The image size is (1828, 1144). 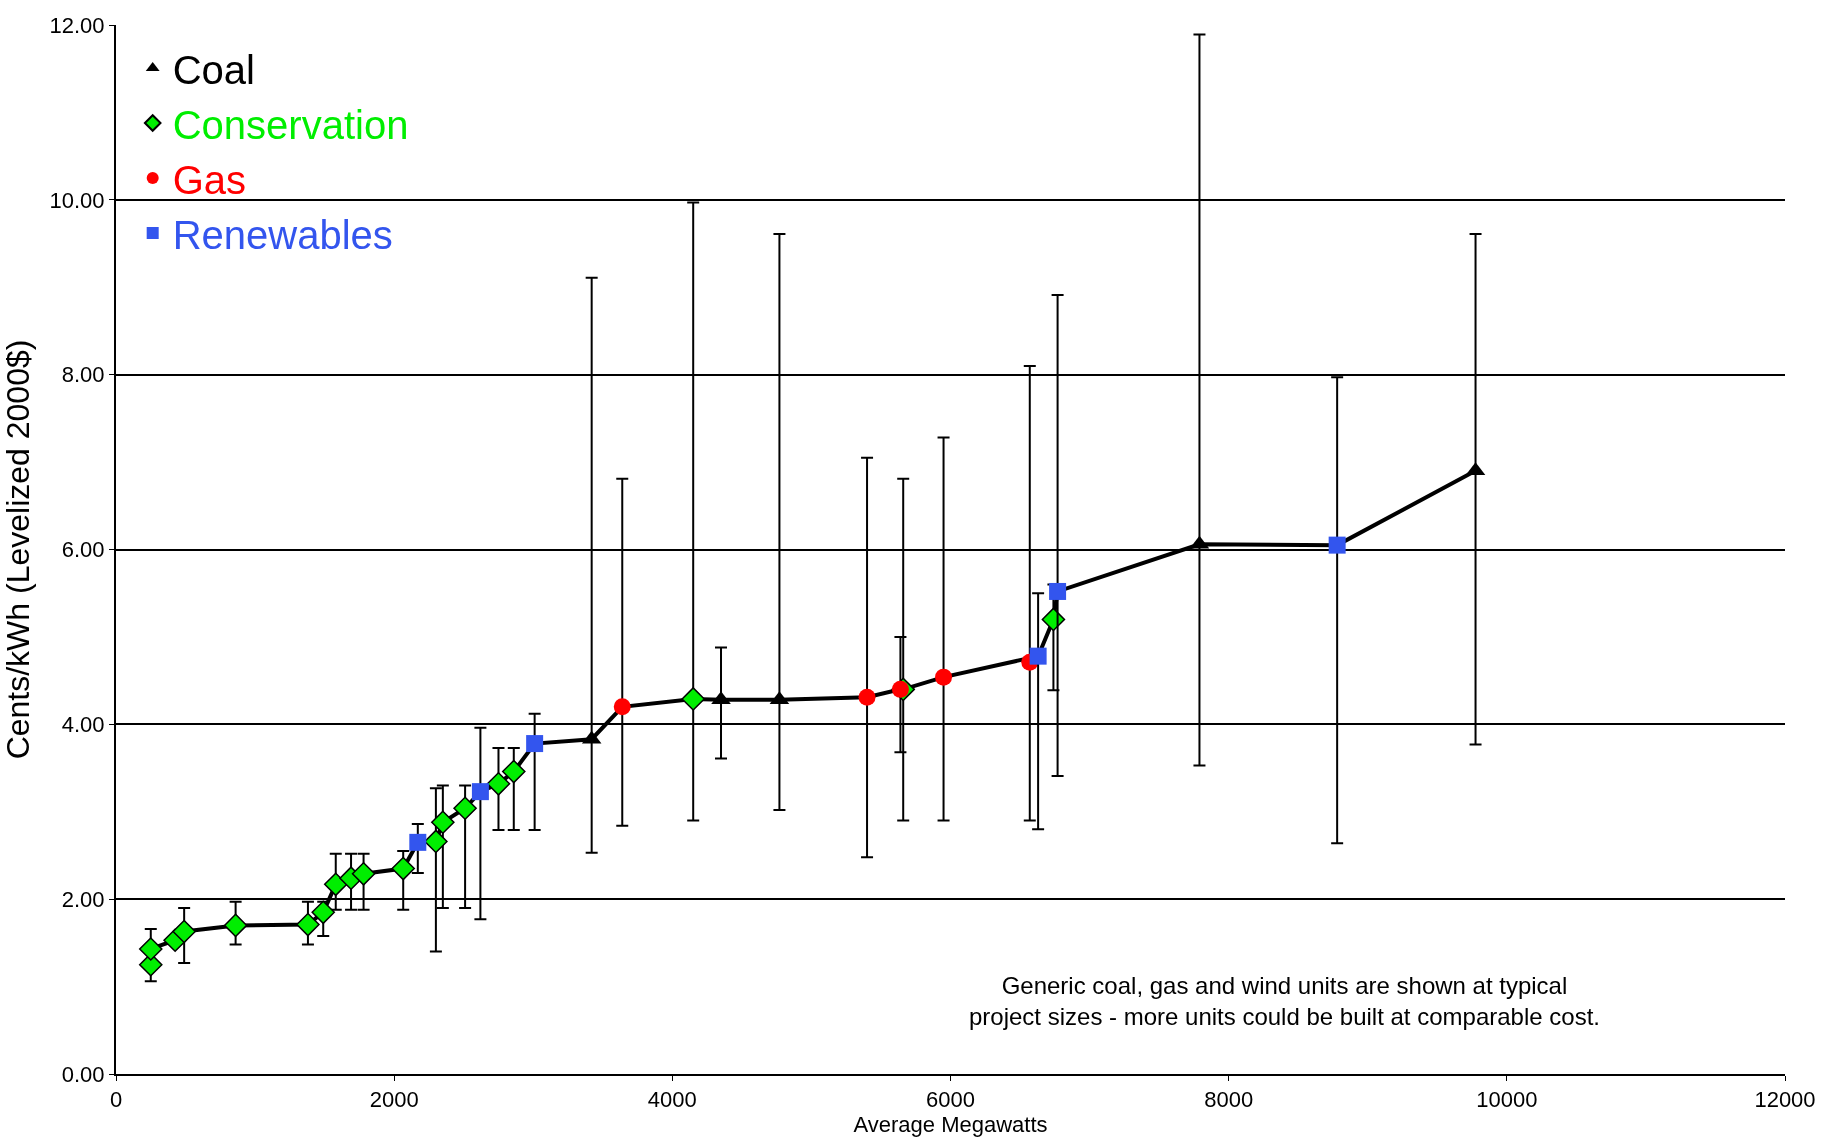 What do you see at coordinates (83, 899) in the screenshot?
I see `y-tick-label: 2.00` at bounding box center [83, 899].